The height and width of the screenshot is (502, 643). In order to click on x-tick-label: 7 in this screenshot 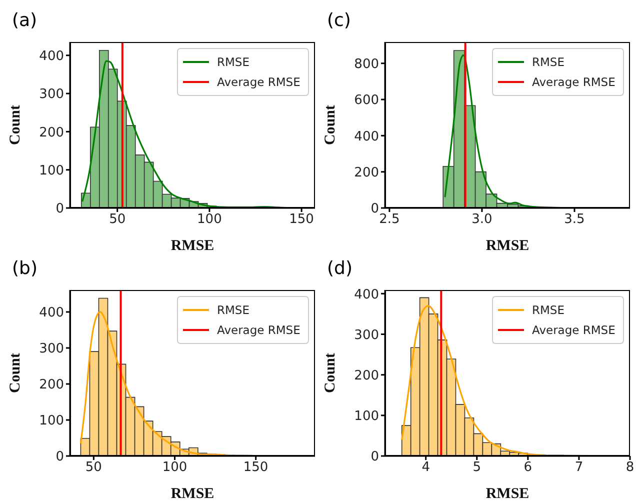, I will do `click(579, 468)`.